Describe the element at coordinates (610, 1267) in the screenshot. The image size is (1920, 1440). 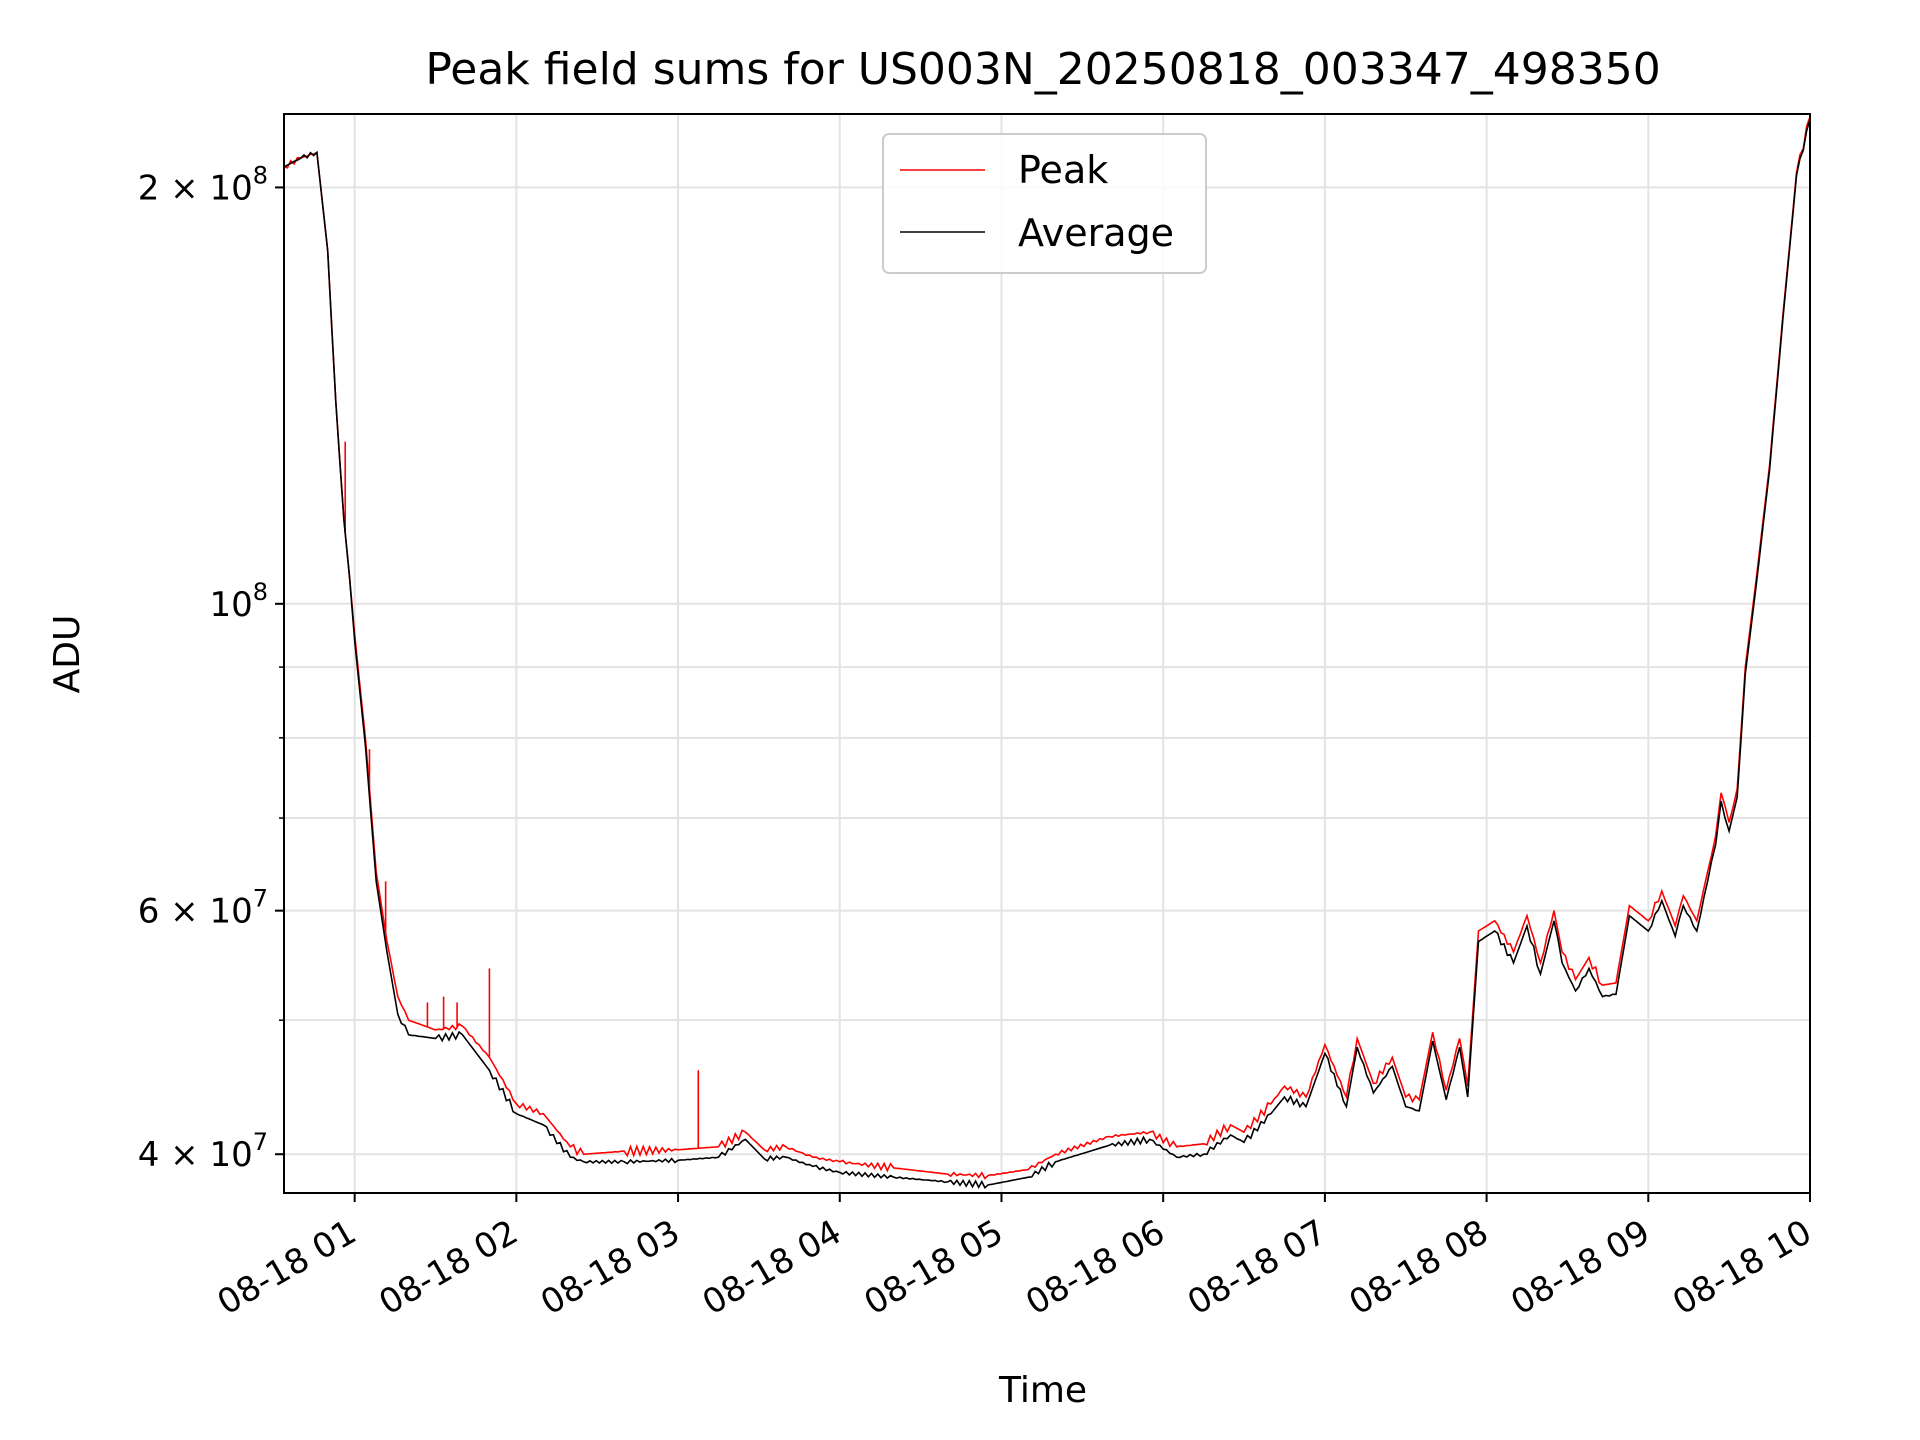
I see `x-tick-label: 08-18 03` at that location.